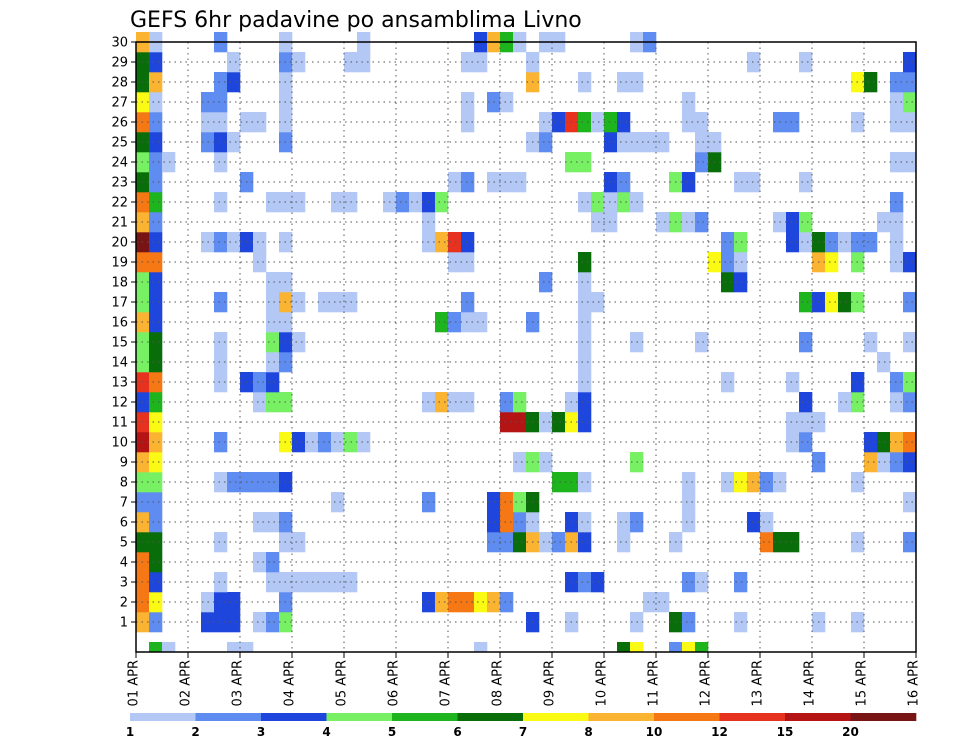  Describe the element at coordinates (392, 732) in the screenshot. I see `colorbar-label: 5` at that location.